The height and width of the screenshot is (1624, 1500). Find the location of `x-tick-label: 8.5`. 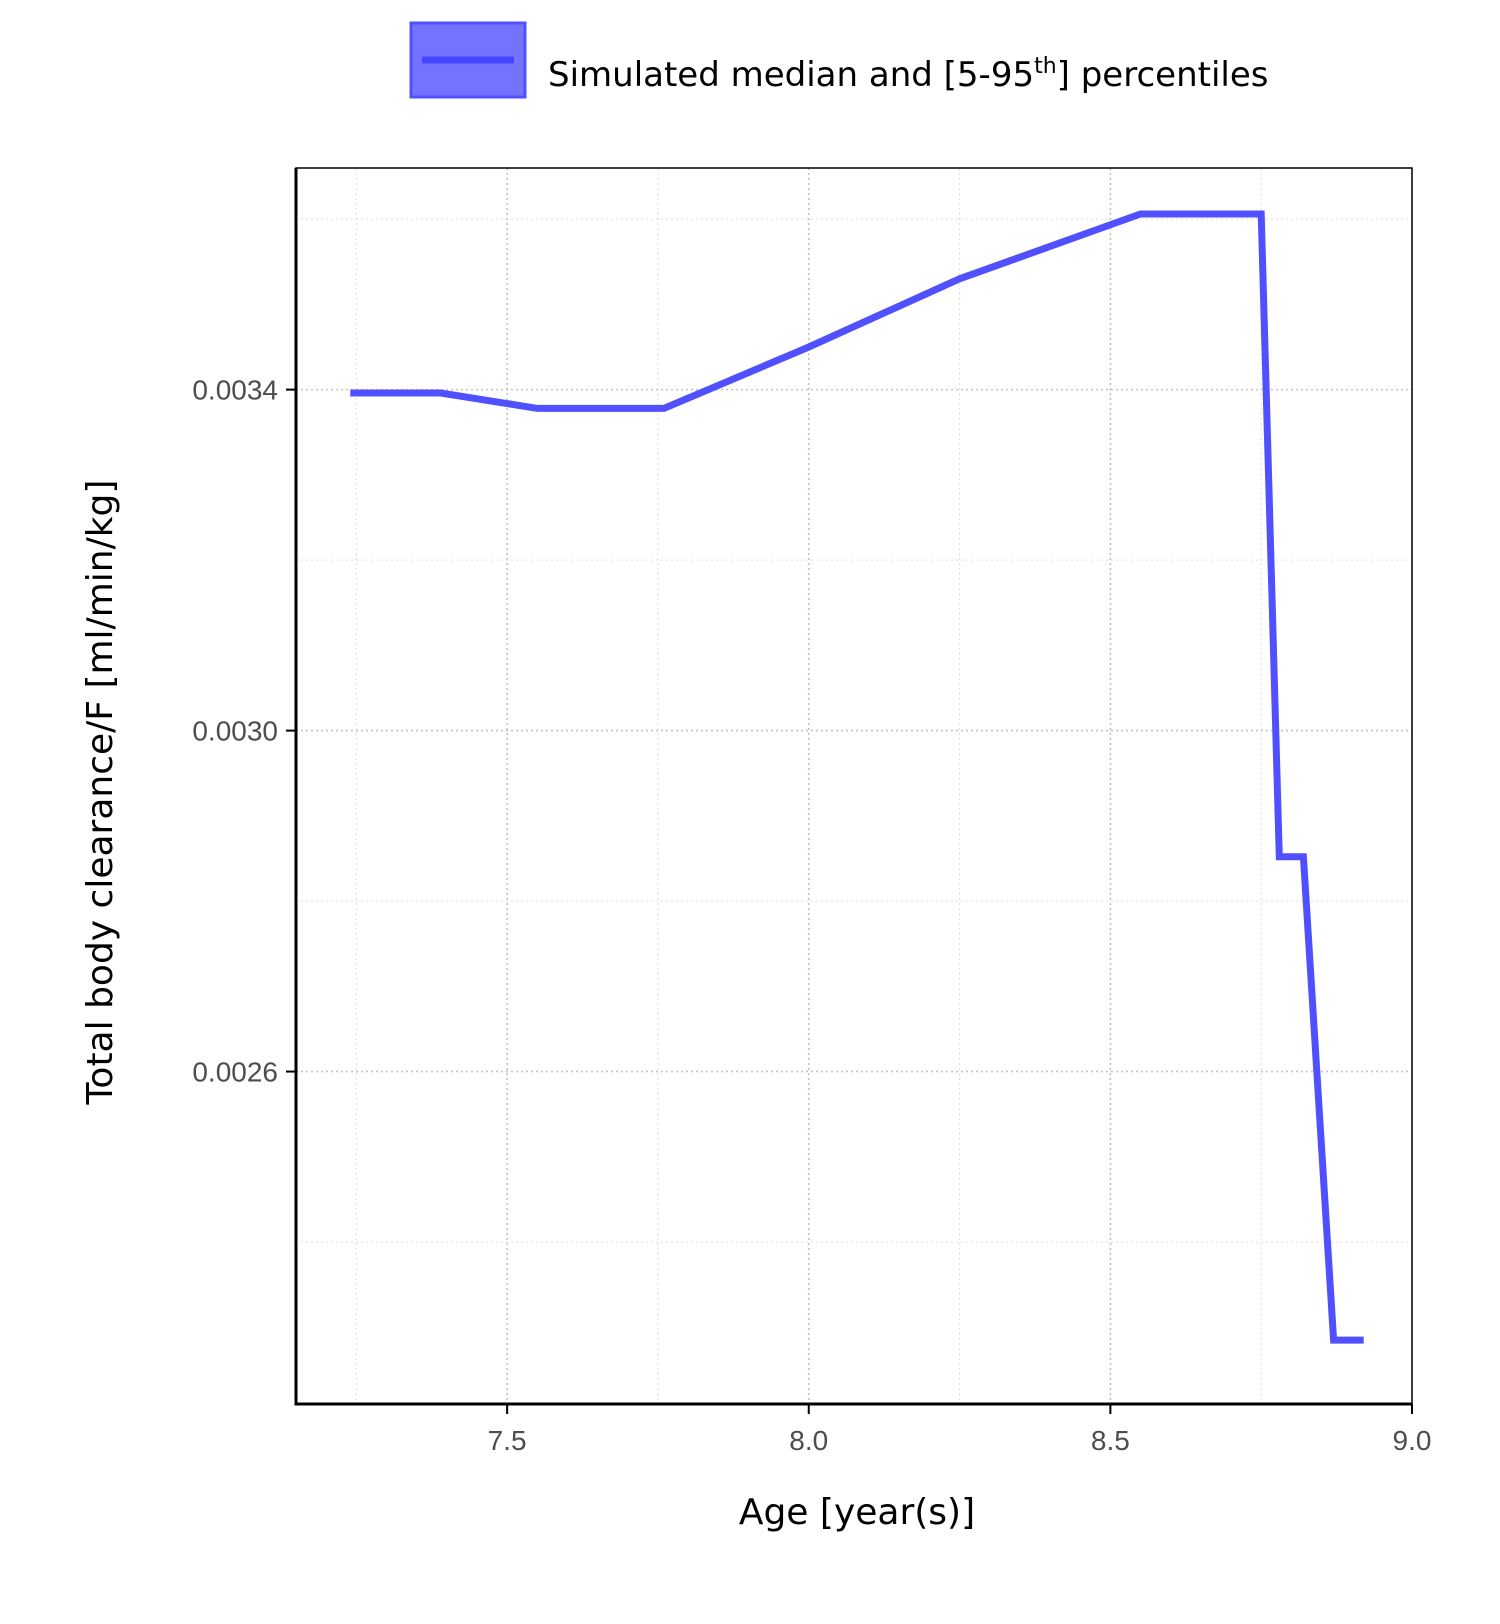

x-tick-label: 8.5 is located at coordinates (1110, 1440).